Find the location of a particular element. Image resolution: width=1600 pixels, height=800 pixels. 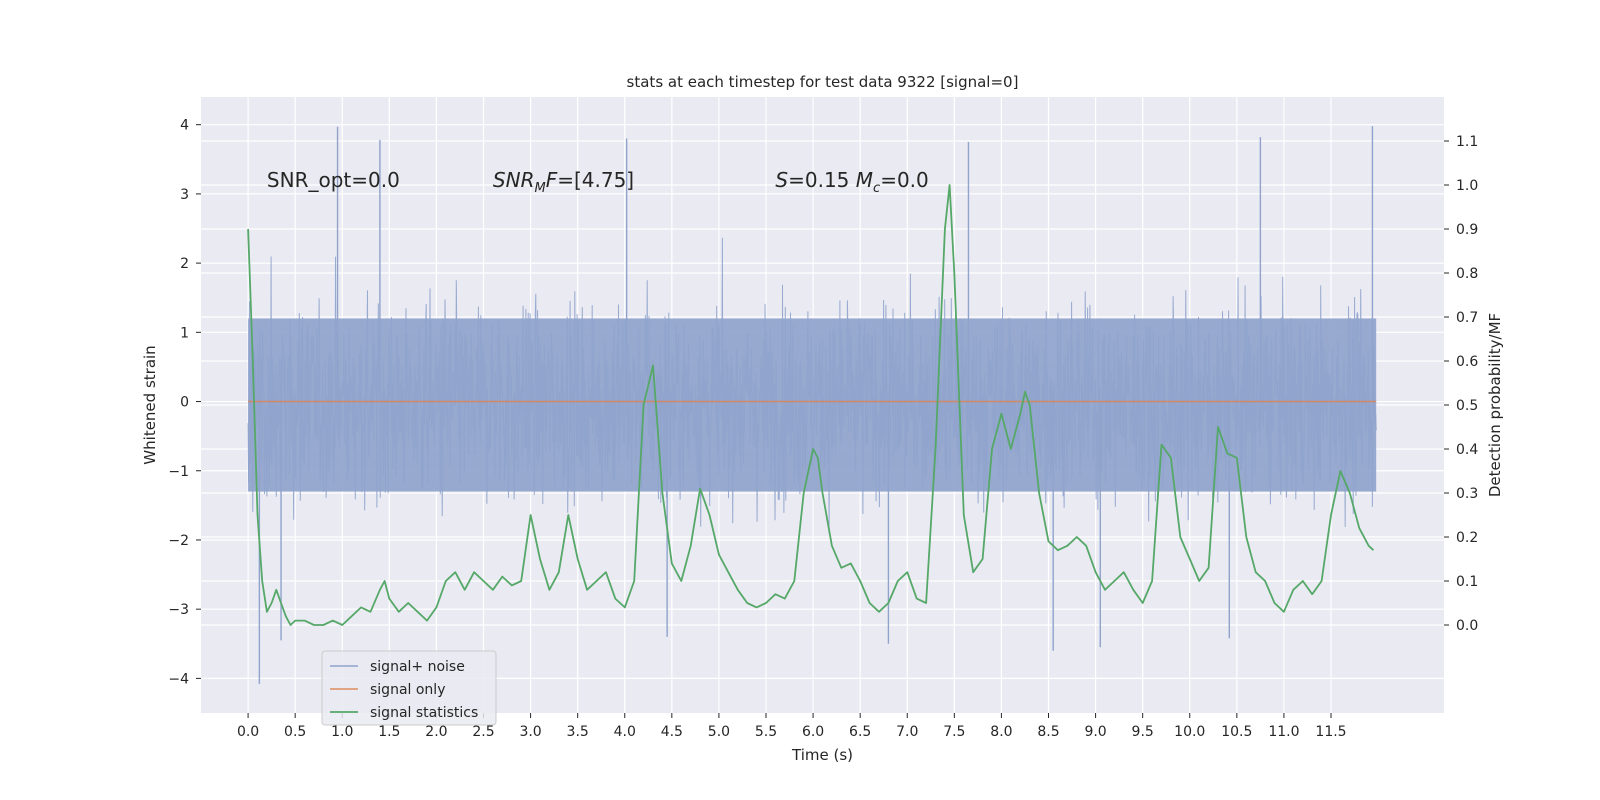

x-tick-label: 3.0 is located at coordinates (530, 732).